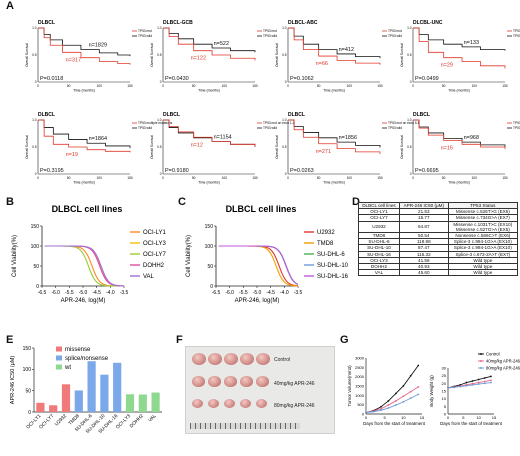 The width and height of the screenshot is (520, 456). Describe the element at coordinates (152, 418) in the screenshot. I see `bar-x-tick: VAL` at that location.